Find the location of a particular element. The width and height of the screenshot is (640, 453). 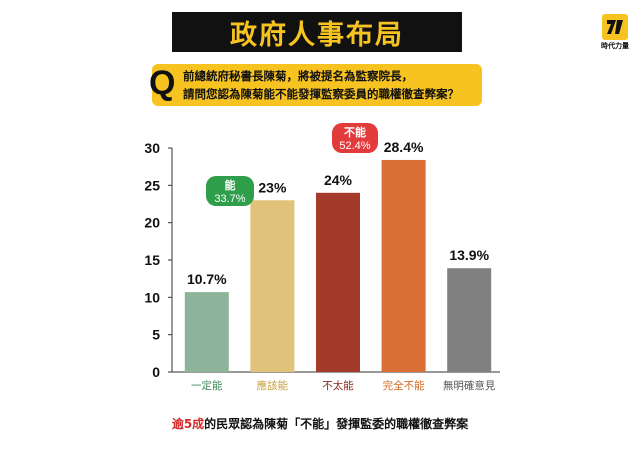

question-line-2: 請問您認為陳菊能不能發揮監察委員的職權徹查弊案？ is located at coordinates (321, 94).